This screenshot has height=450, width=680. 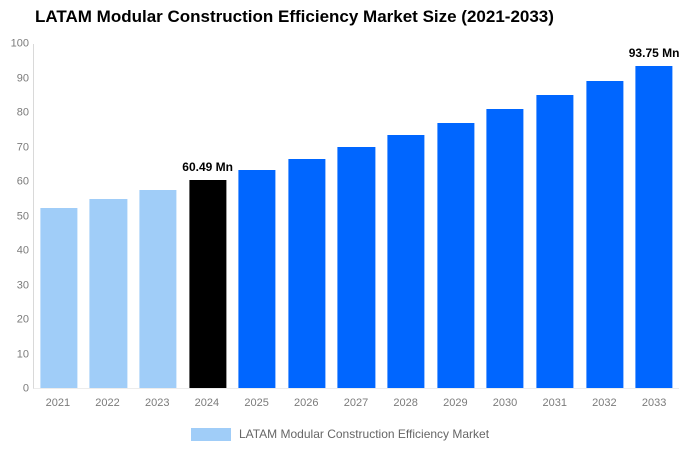 What do you see at coordinates (22, 319) in the screenshot?
I see `y-axis-tick-label: 20` at bounding box center [22, 319].